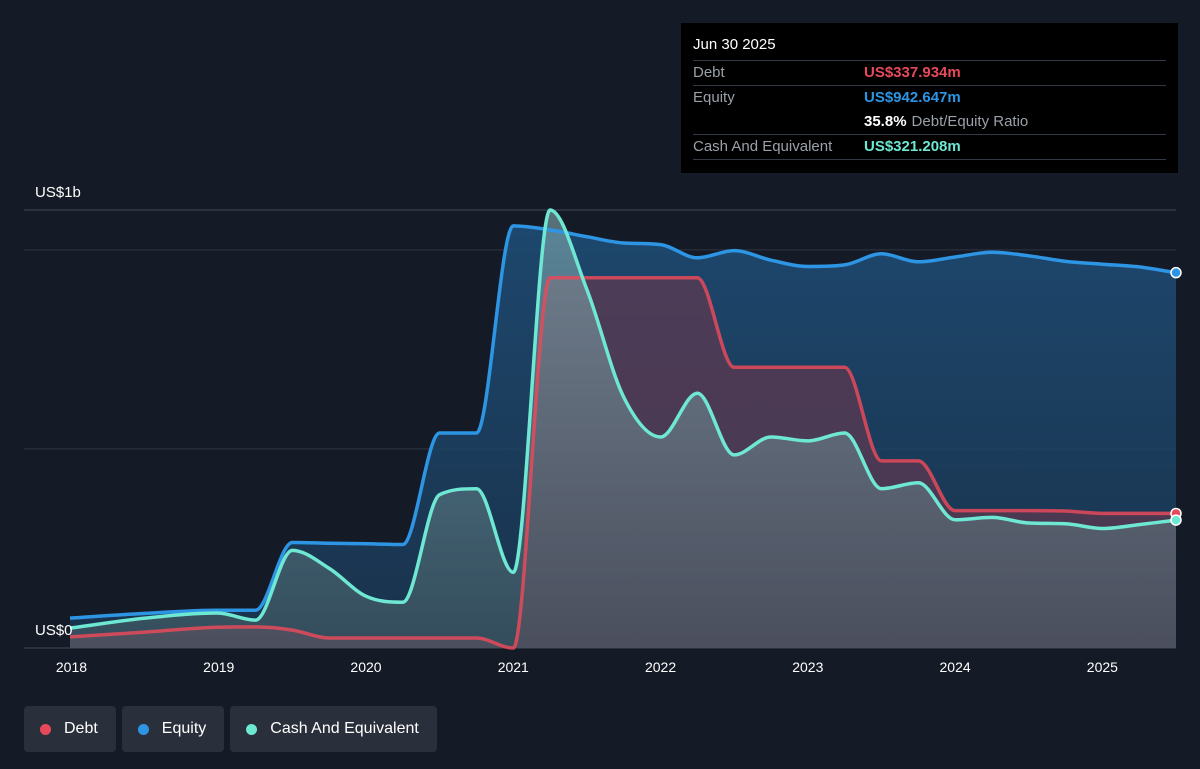 The width and height of the screenshot is (1200, 769). I want to click on tooltip-date: Jun 30 2025, so click(929, 48).